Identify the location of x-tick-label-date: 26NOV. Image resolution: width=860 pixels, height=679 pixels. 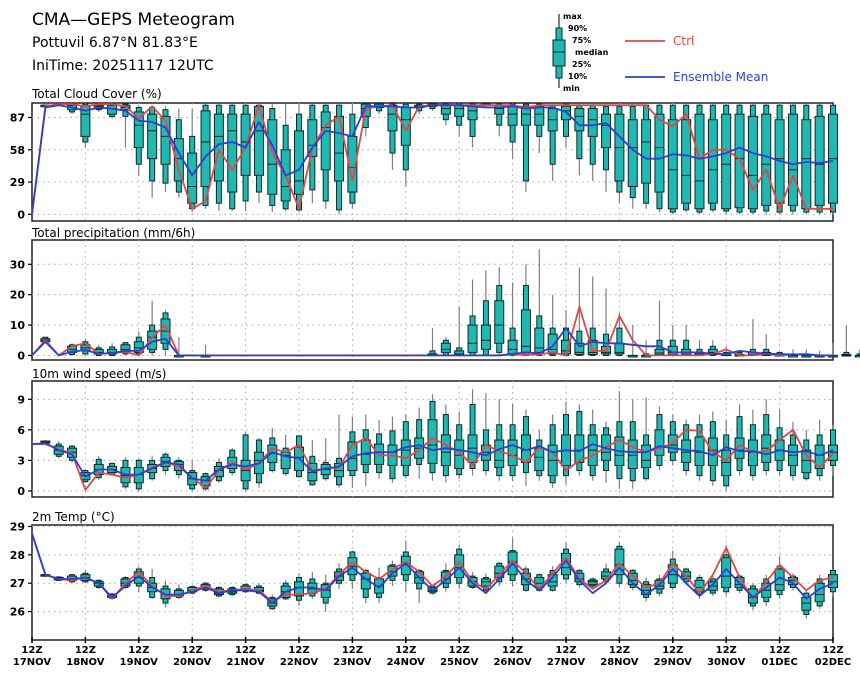
(512, 662).